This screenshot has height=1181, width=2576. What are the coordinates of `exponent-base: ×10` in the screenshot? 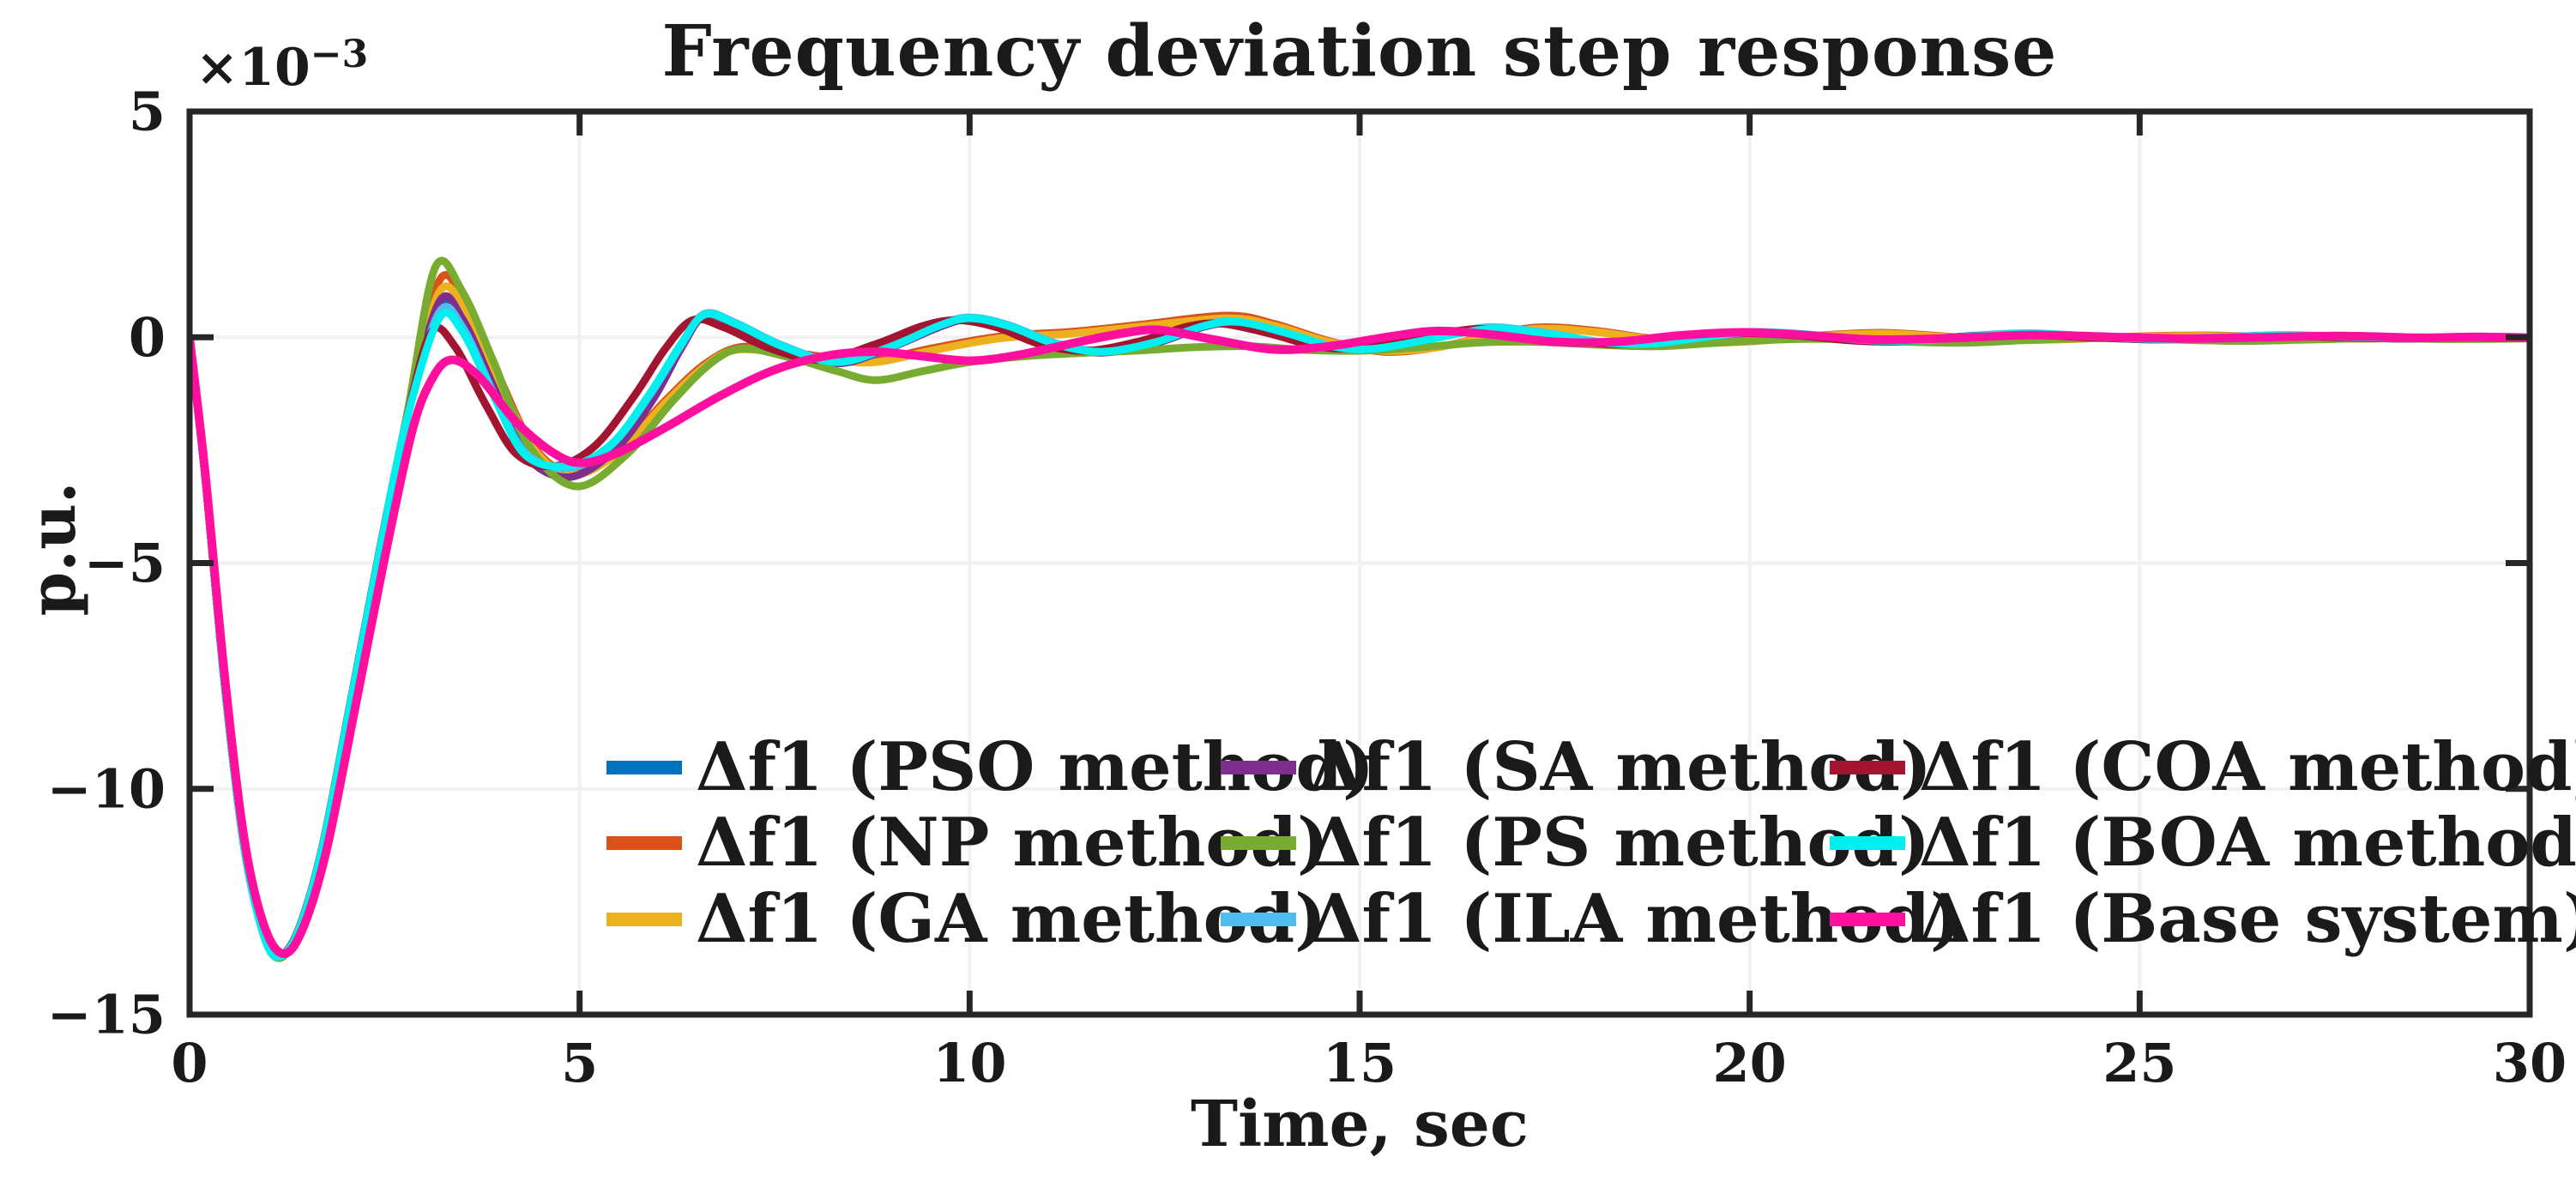 It's located at (253, 68).